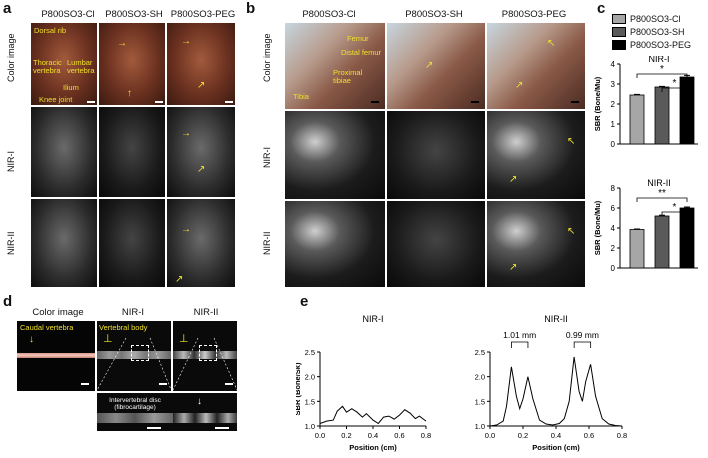 This screenshot has height=458, width=708. Describe the element at coordinates (47, 327) in the screenshot. I see `d-annot-caudal-vertebra: Caudal vertebra` at that location.